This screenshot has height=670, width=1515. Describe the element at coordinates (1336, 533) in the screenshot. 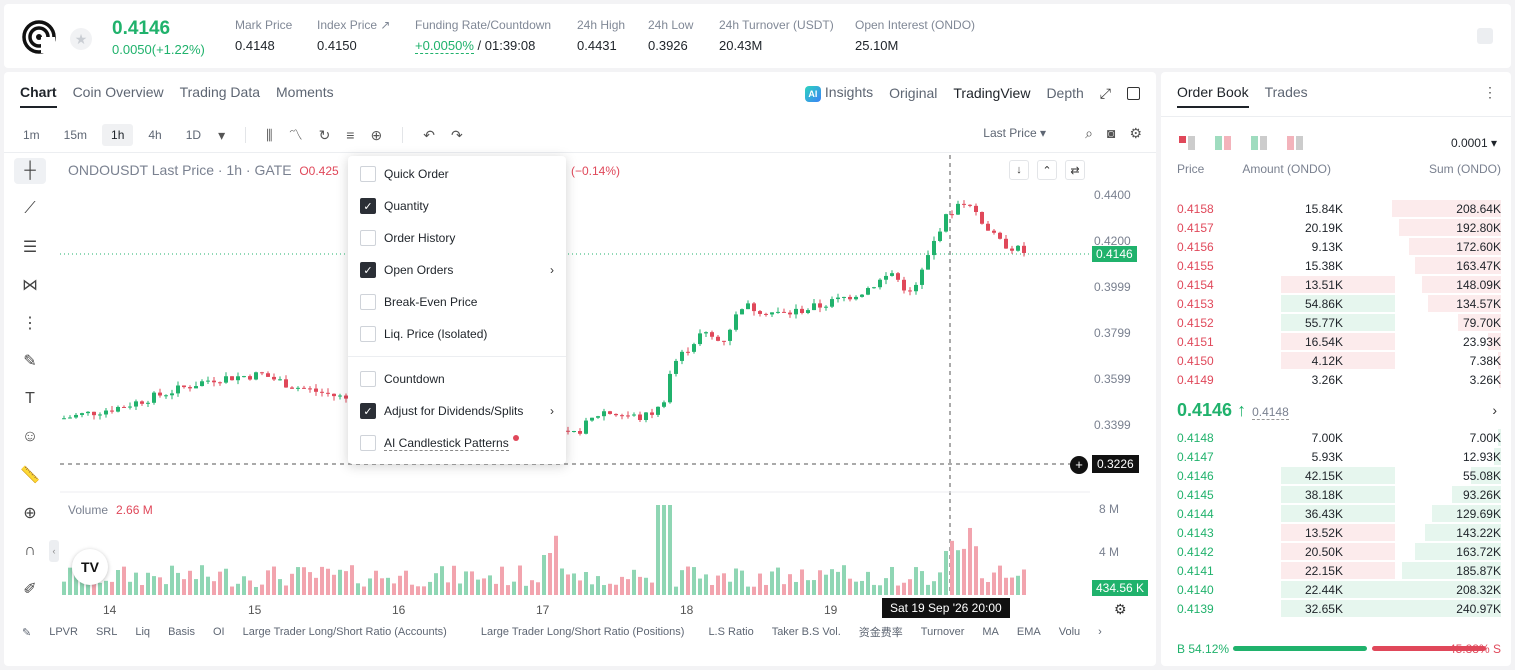

I see `bid-row: 0.4143 13.52K 143.22K` at that location.